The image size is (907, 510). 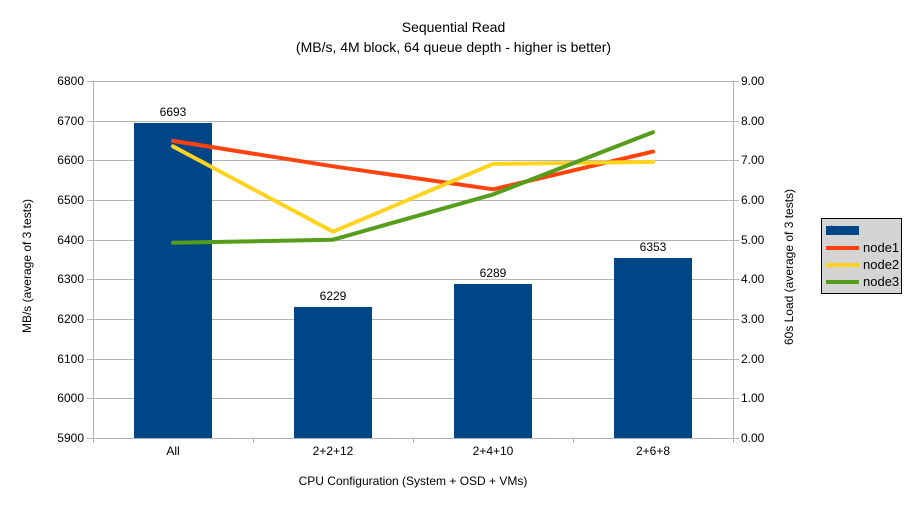 What do you see at coordinates (842, 230) in the screenshot?
I see `data-swatch` at bounding box center [842, 230].